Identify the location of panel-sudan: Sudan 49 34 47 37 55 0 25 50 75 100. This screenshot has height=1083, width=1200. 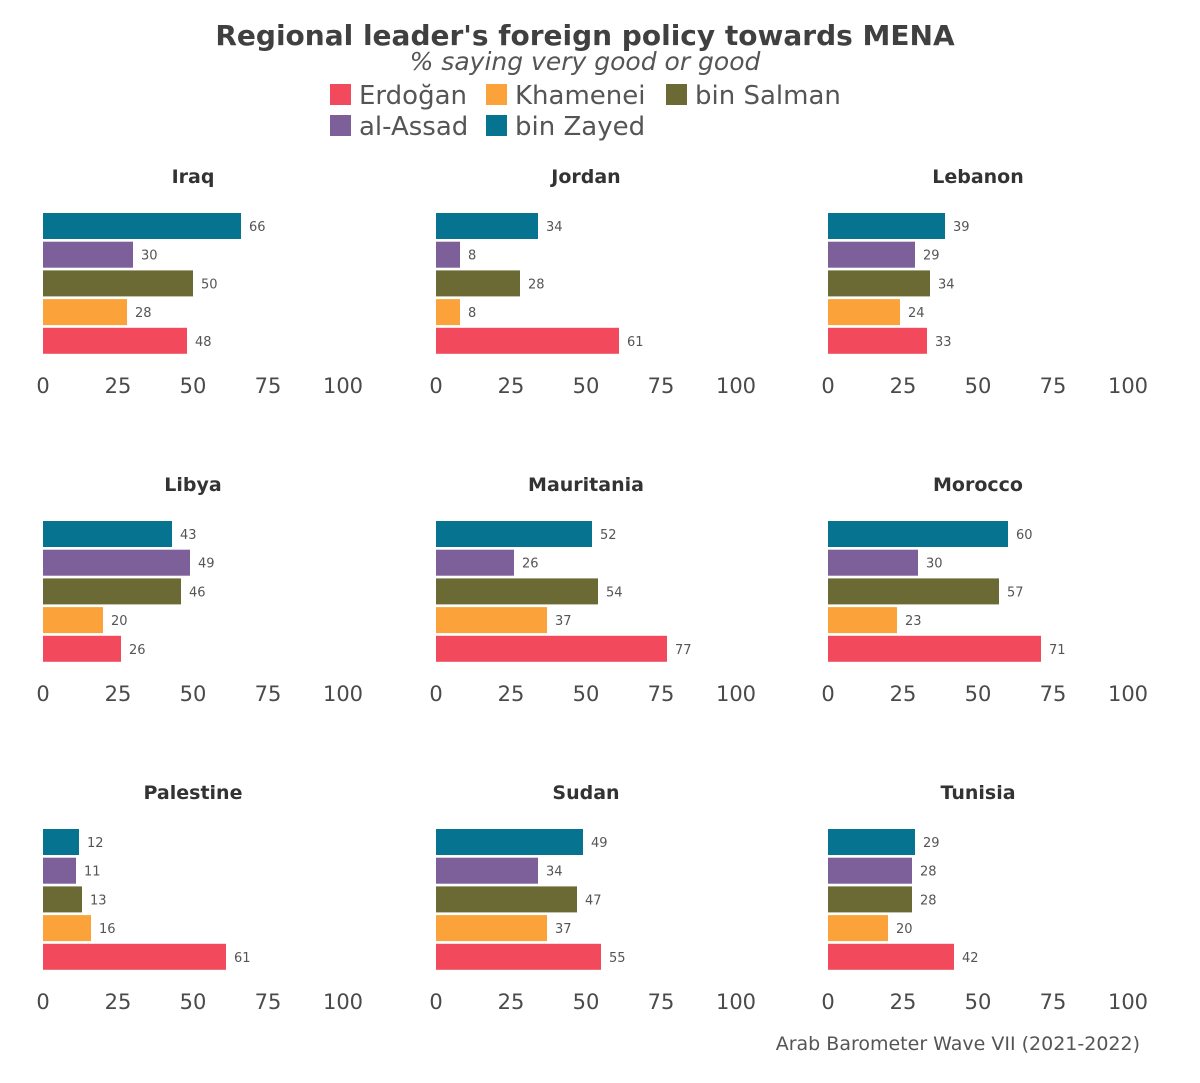
(592, 898).